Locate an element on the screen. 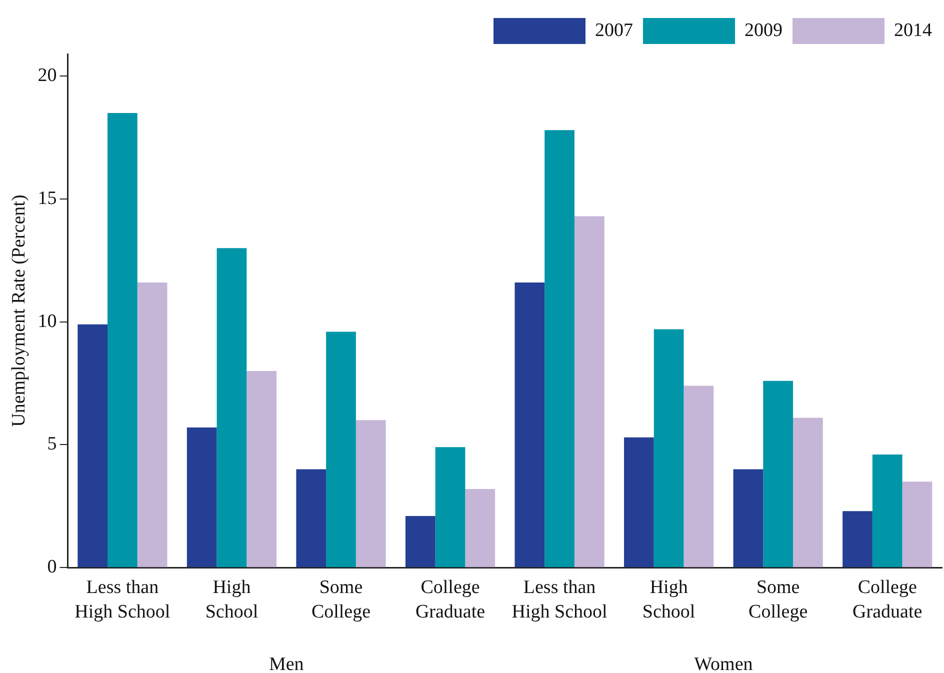 This screenshot has width=944, height=673. y-tick-label: 10 is located at coordinates (47, 321).